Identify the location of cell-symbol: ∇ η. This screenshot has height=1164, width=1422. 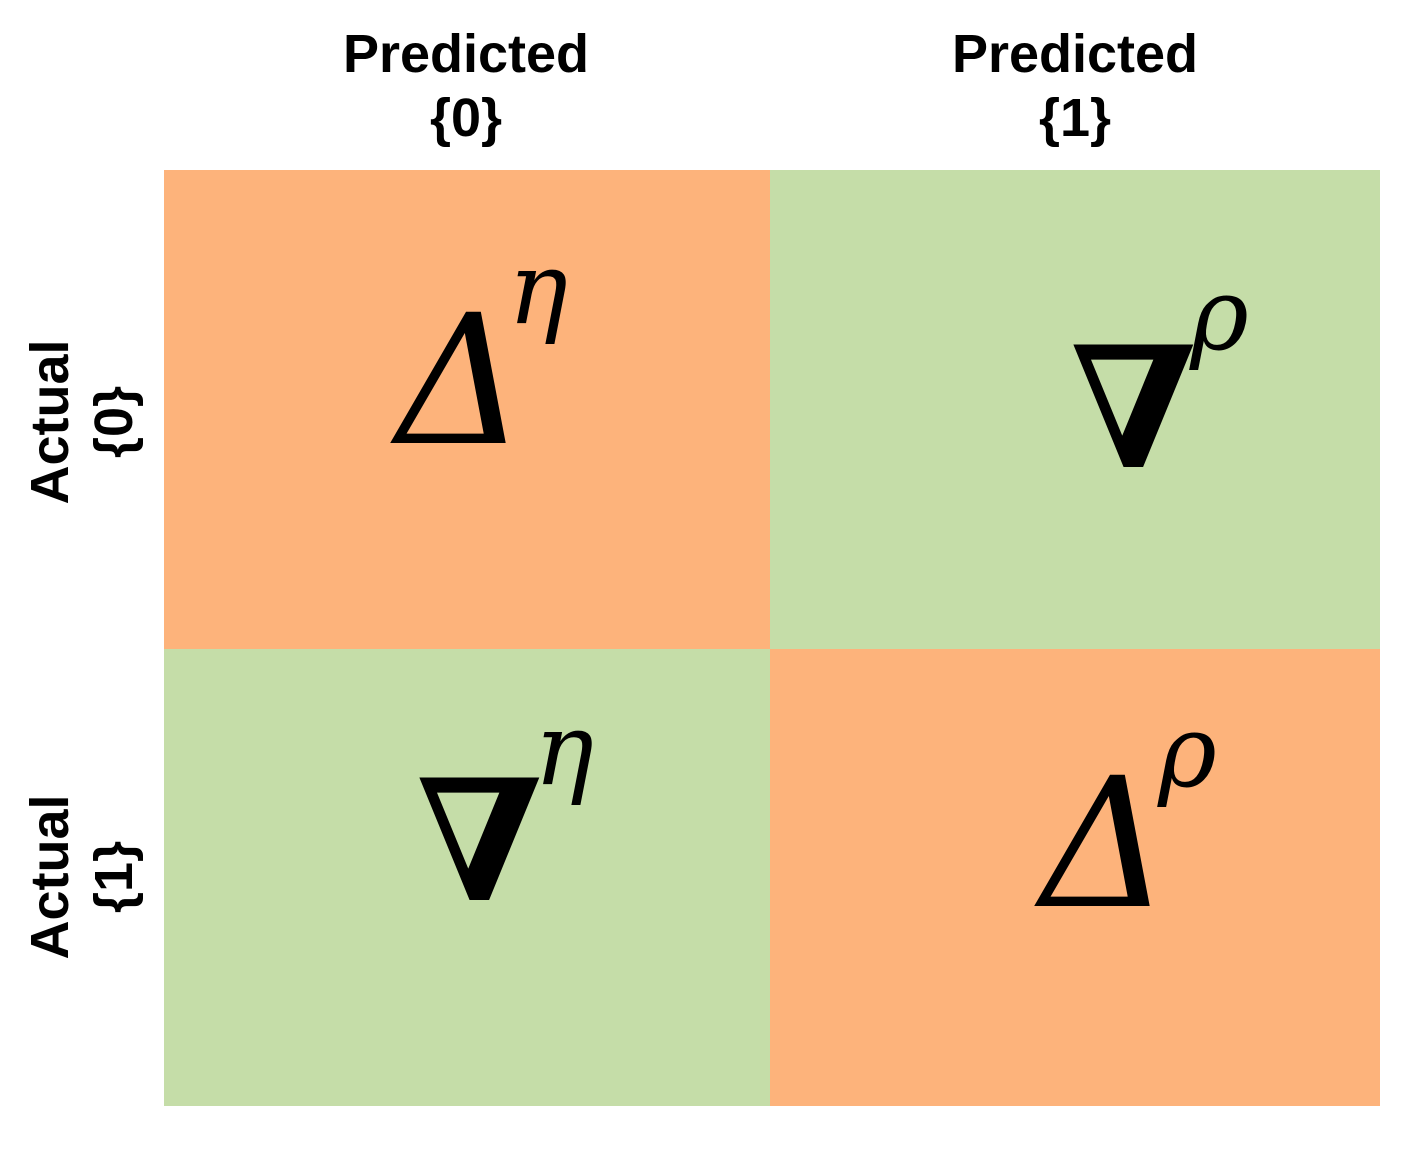
(505, 815).